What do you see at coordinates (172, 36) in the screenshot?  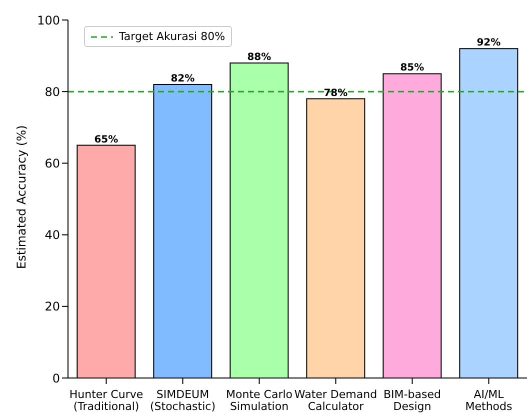 I see `legend-label: Target Akurasi 80%` at bounding box center [172, 36].